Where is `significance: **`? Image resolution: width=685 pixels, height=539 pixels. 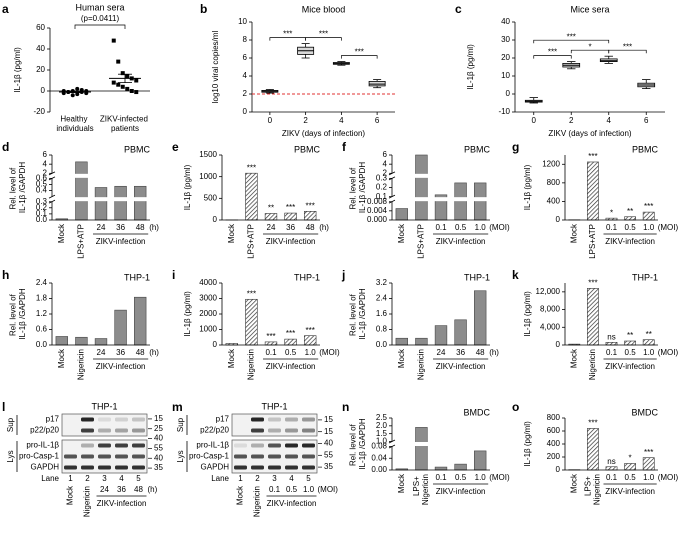 significance: ** is located at coordinates (271, 208).